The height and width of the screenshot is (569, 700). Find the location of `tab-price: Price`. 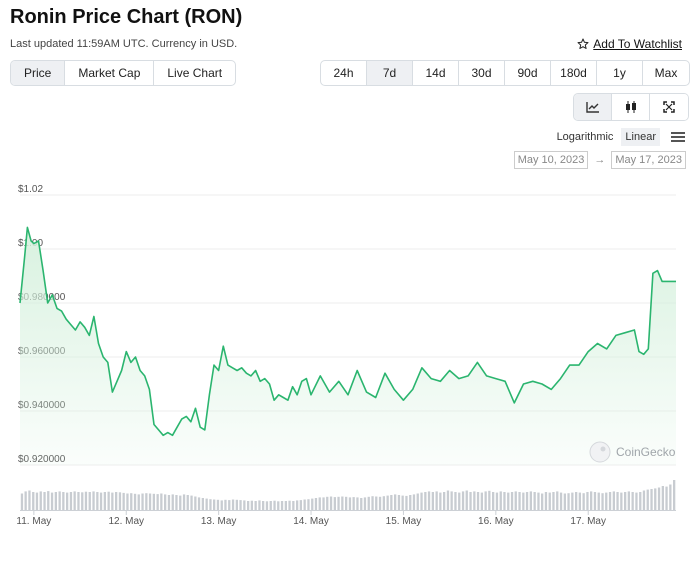

tab-price: Price is located at coordinates (38, 73).